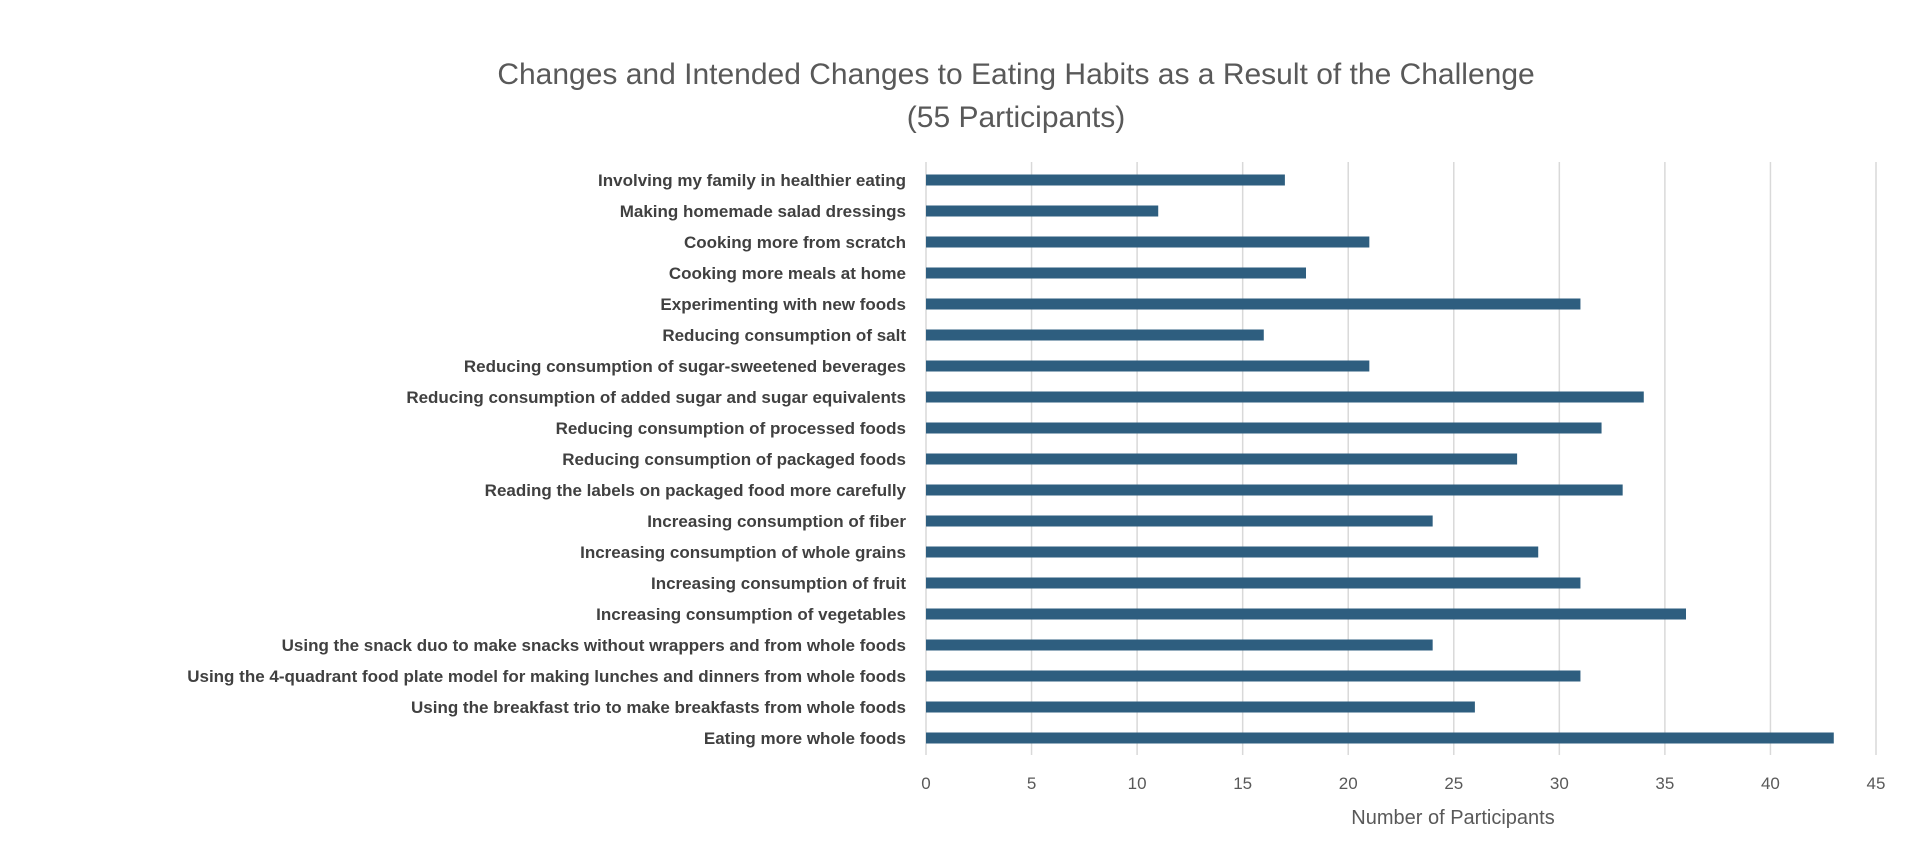 Image resolution: width=1920 pixels, height=856 pixels. What do you see at coordinates (1016, 117) in the screenshot?
I see `chart-subtitle: (55 Participants)` at bounding box center [1016, 117].